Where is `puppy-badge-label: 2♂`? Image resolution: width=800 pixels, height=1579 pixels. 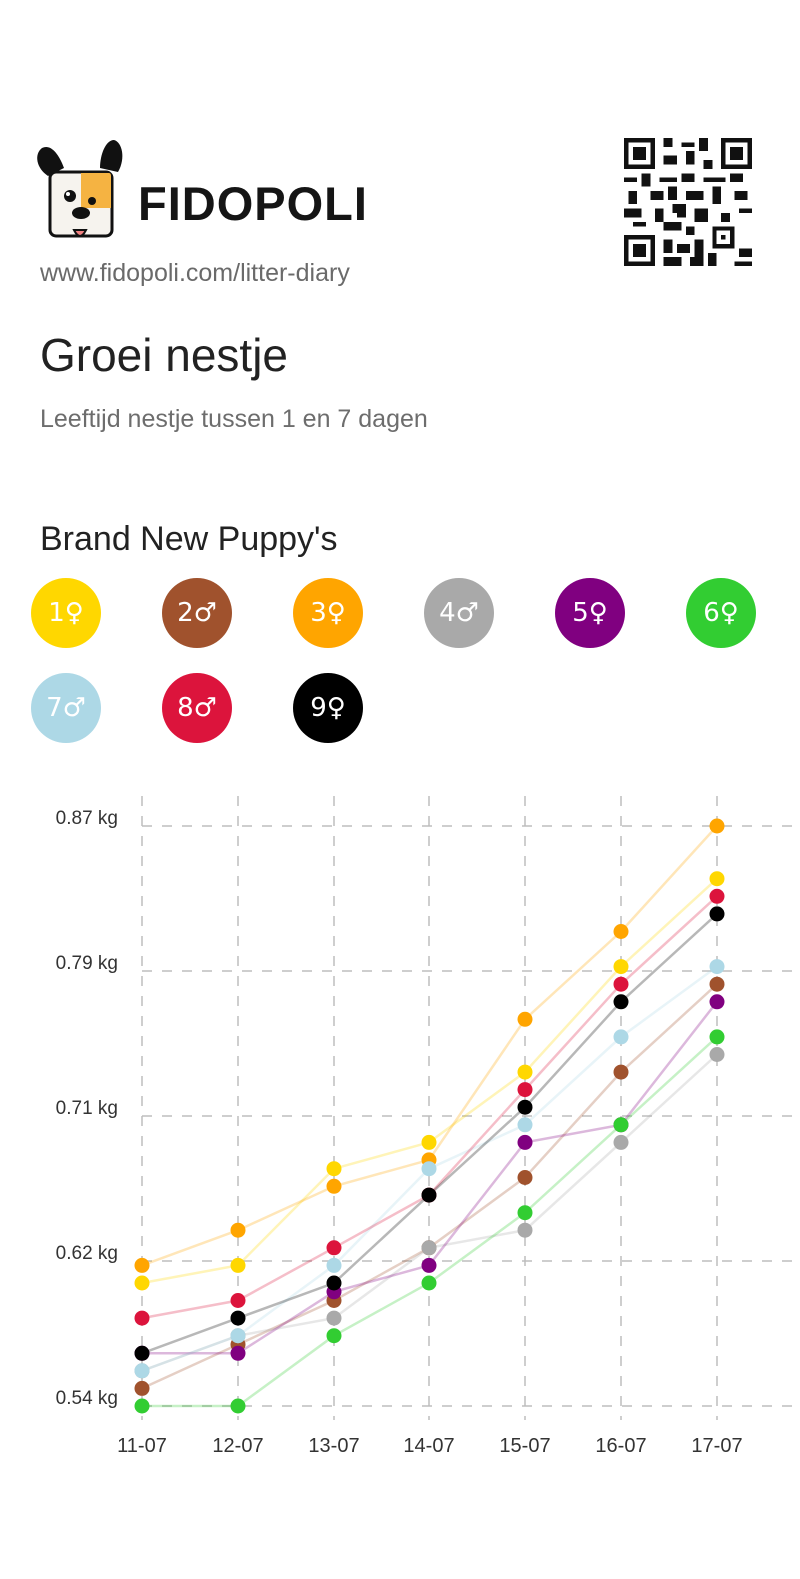 puppy-badge-label: 2♂ is located at coordinates (197, 613).